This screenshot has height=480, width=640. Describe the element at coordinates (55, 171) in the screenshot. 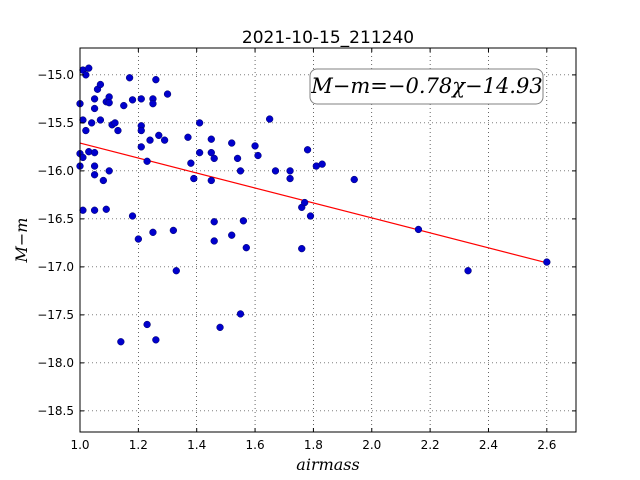

I see `y-tick-label: −16.0` at that location.